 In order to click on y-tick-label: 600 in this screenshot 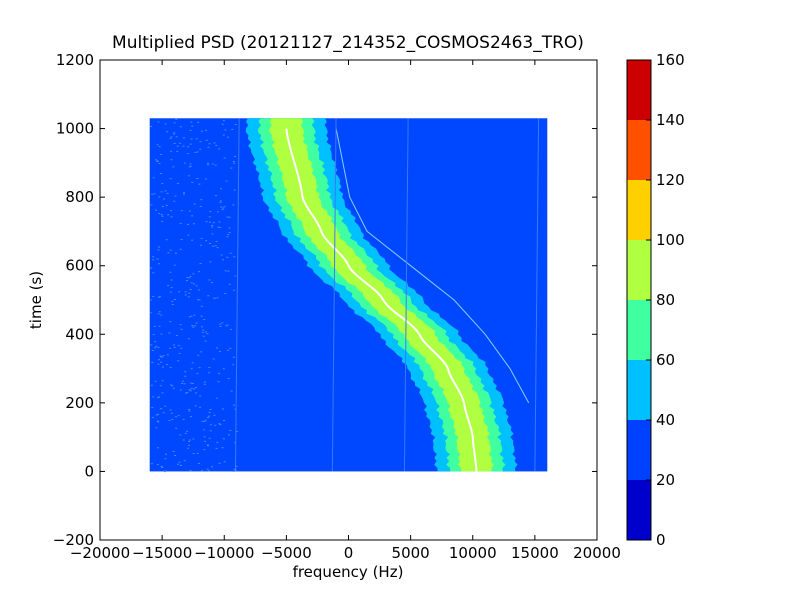, I will do `click(79, 266)`.